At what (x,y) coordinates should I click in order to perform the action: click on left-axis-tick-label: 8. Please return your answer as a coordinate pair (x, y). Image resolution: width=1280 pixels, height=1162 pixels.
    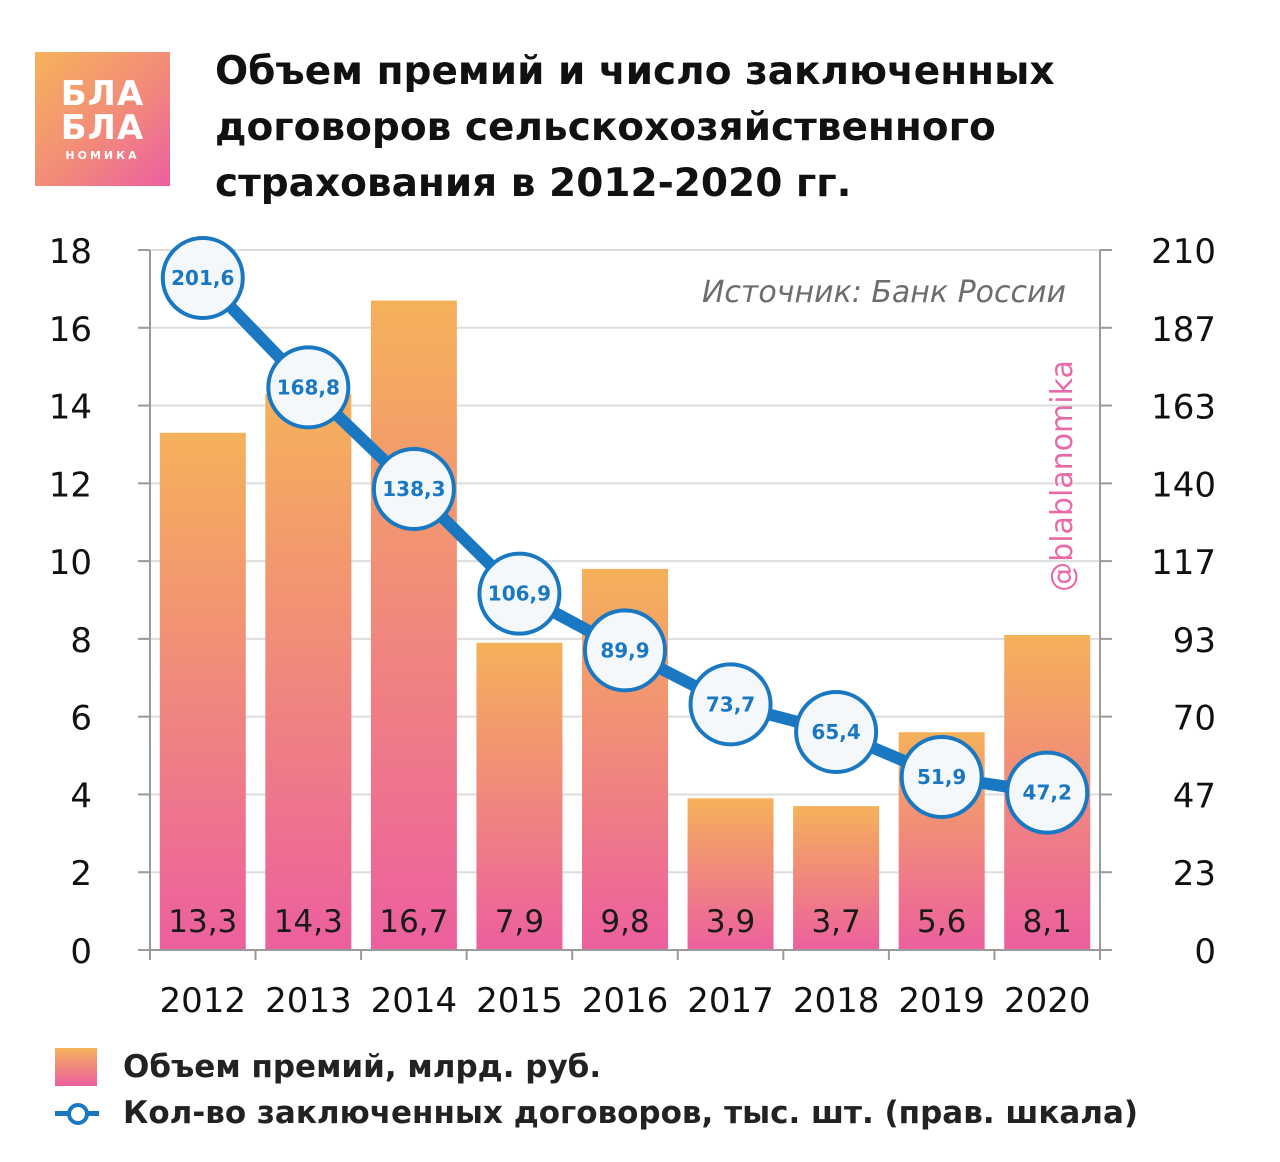
    Looking at the image, I should click on (81, 641).